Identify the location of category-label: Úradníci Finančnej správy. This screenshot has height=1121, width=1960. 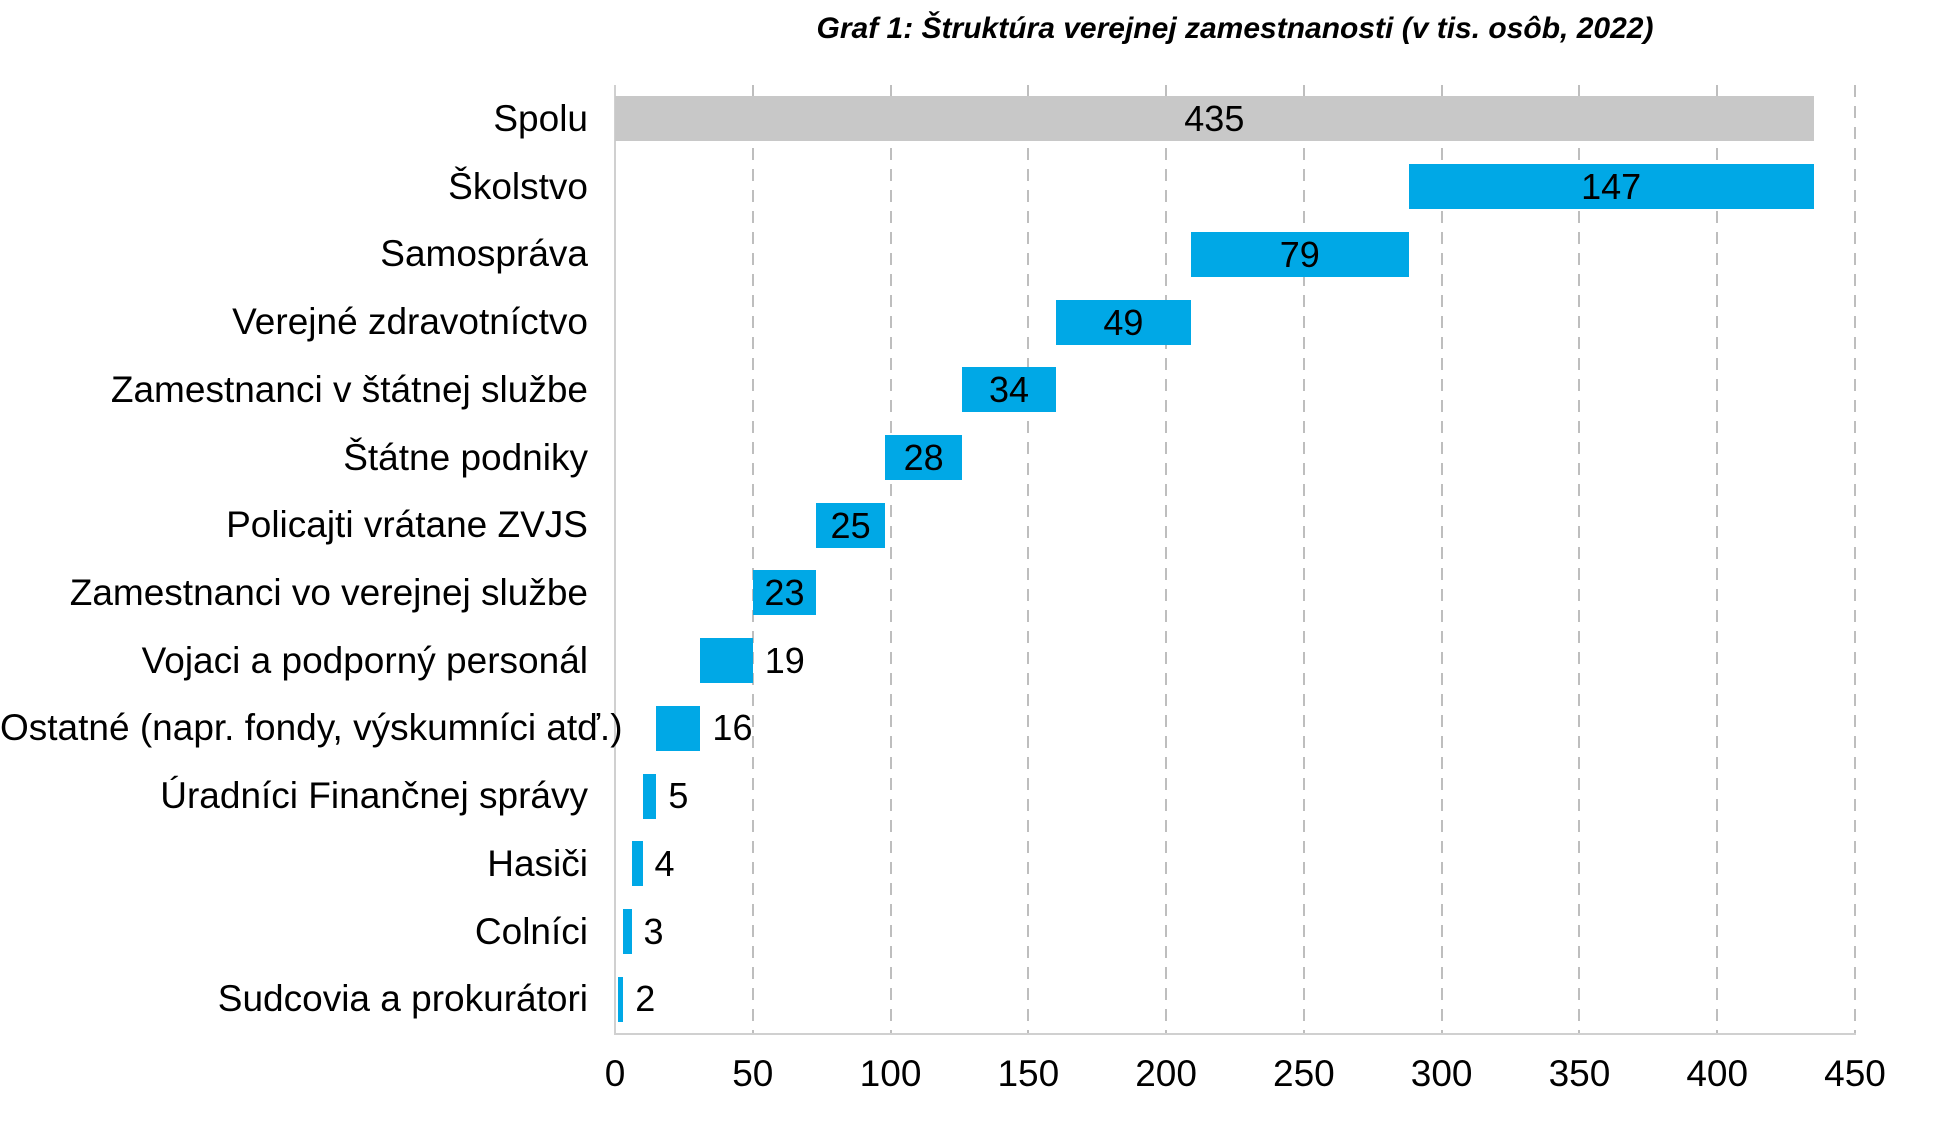
(374, 796).